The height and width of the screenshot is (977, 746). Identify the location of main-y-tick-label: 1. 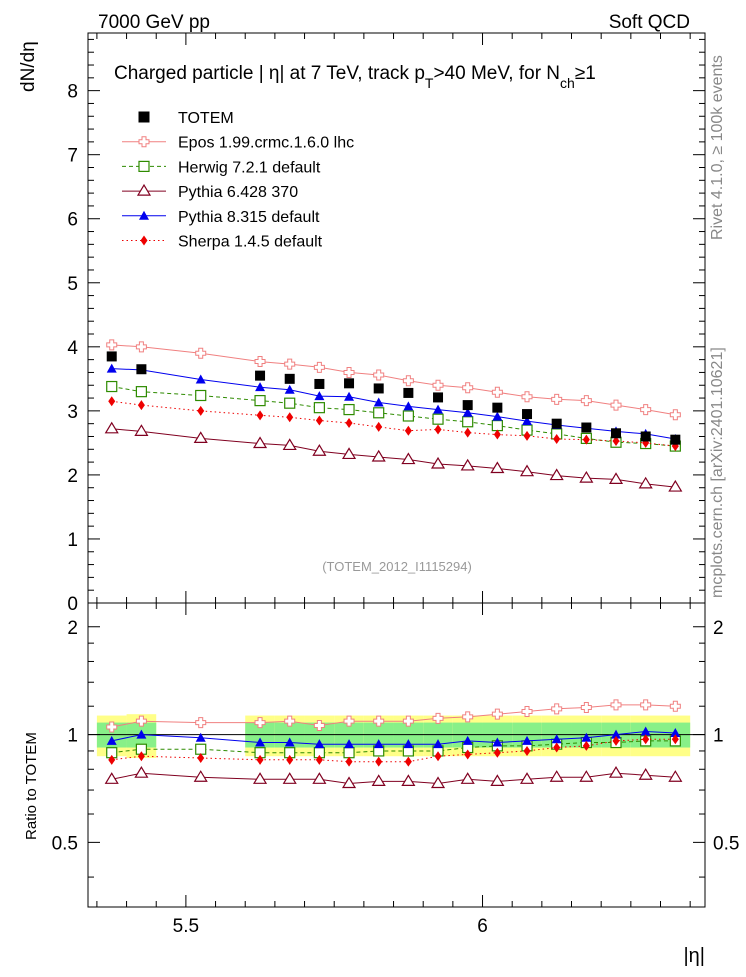
(72, 540).